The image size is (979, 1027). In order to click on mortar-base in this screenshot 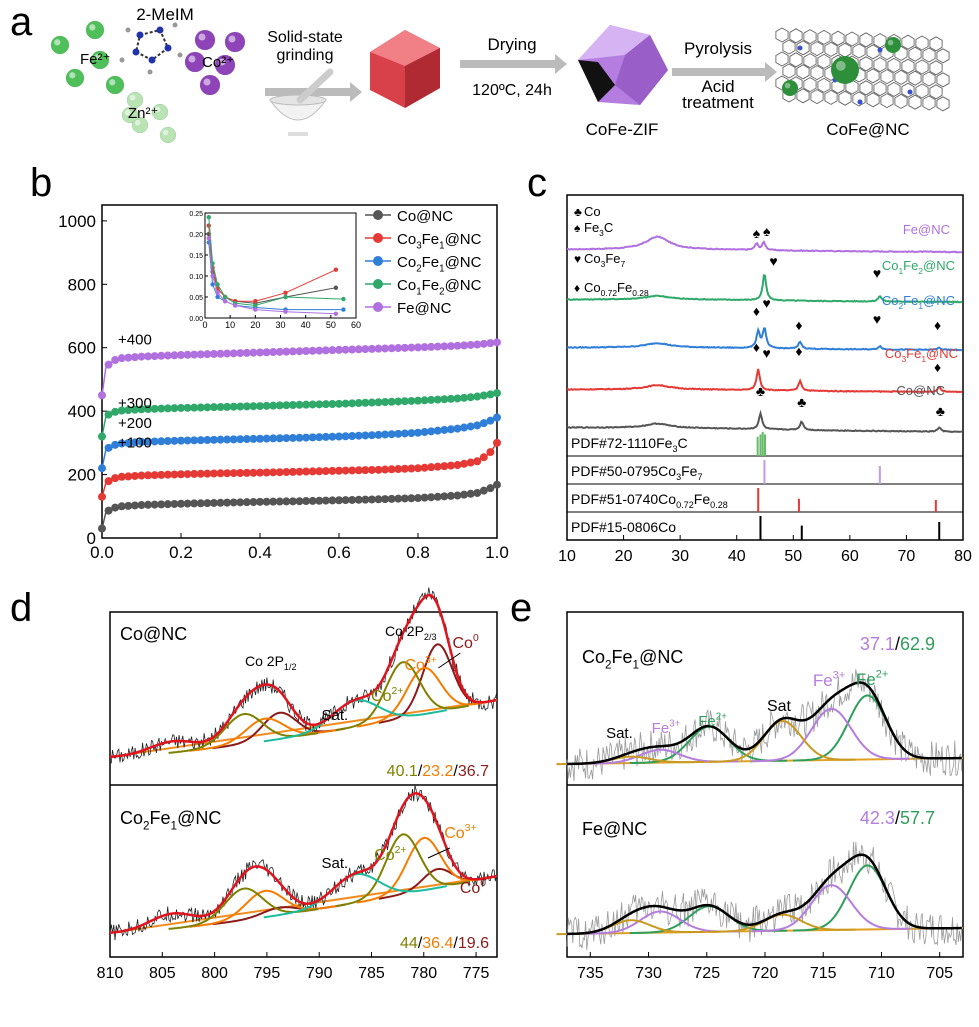, I will do `click(298, 134)`.